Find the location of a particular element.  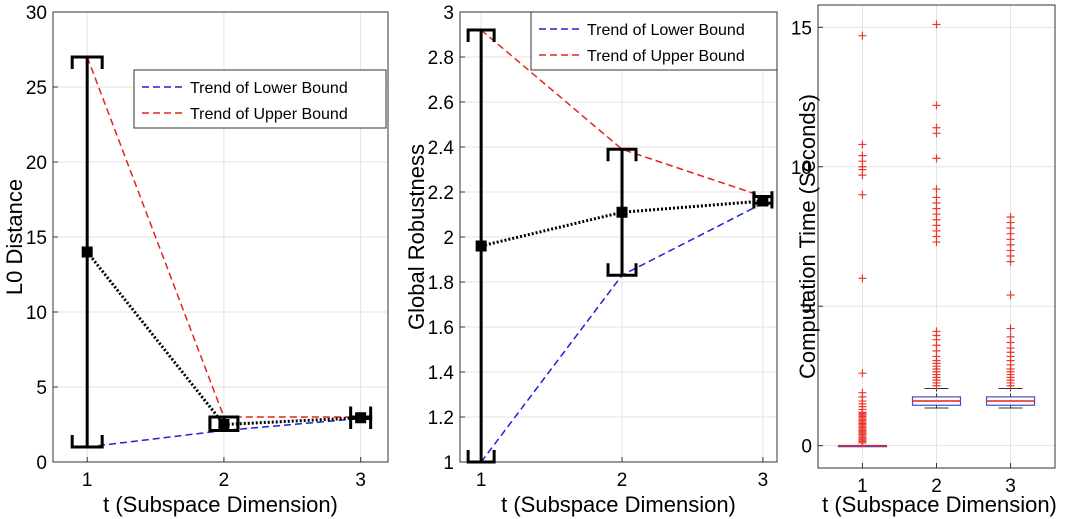

trend-line-upper is located at coordinates (622, 113).